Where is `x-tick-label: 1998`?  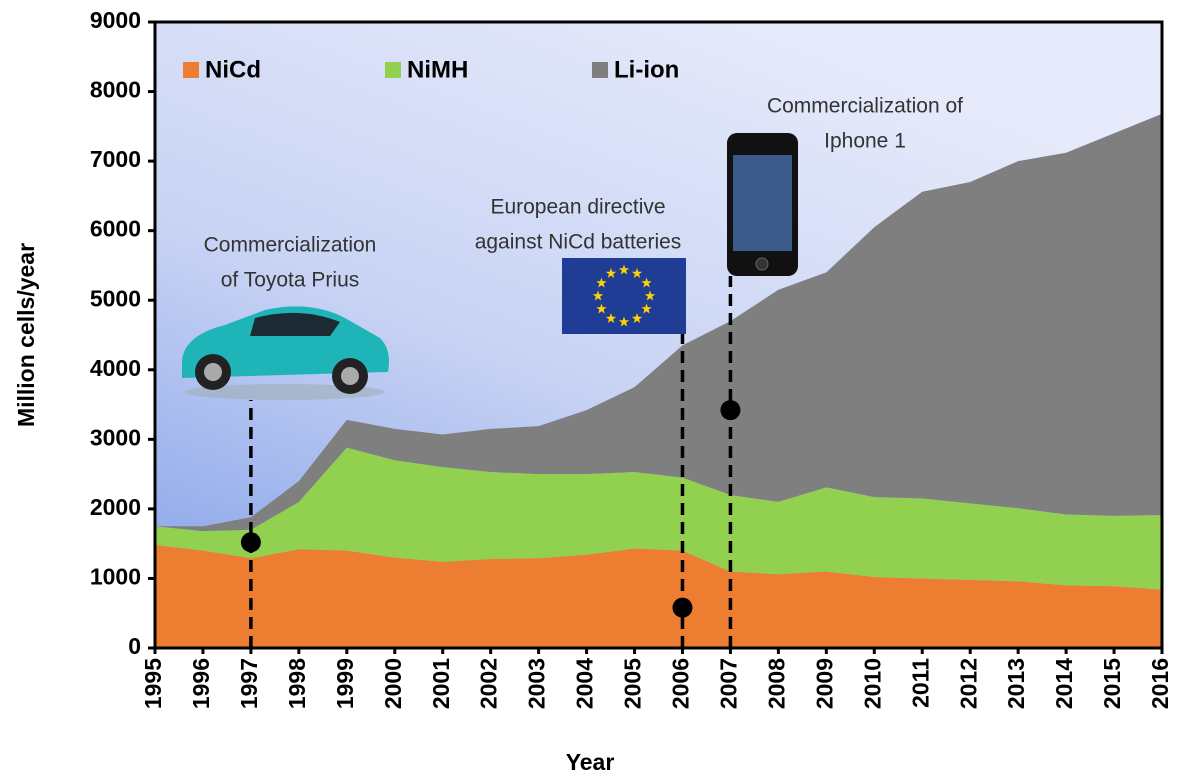
x-tick-label: 1998 is located at coordinates (297, 683).